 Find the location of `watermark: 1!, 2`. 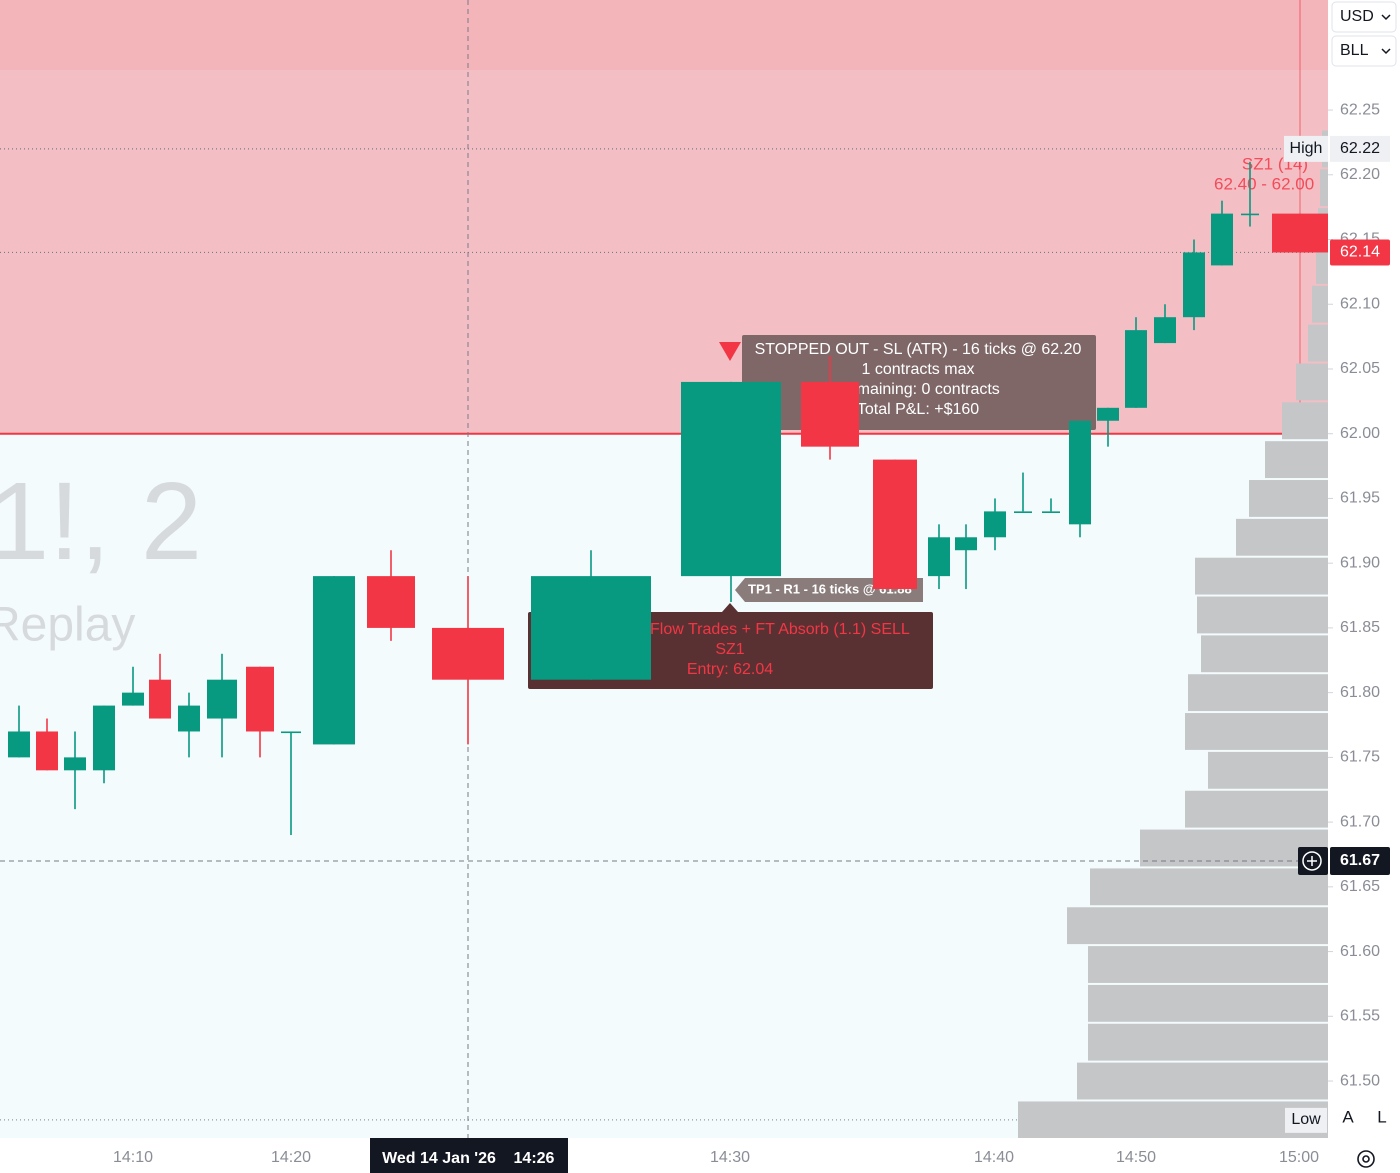

watermark: 1!, 2 is located at coordinates (101, 521).